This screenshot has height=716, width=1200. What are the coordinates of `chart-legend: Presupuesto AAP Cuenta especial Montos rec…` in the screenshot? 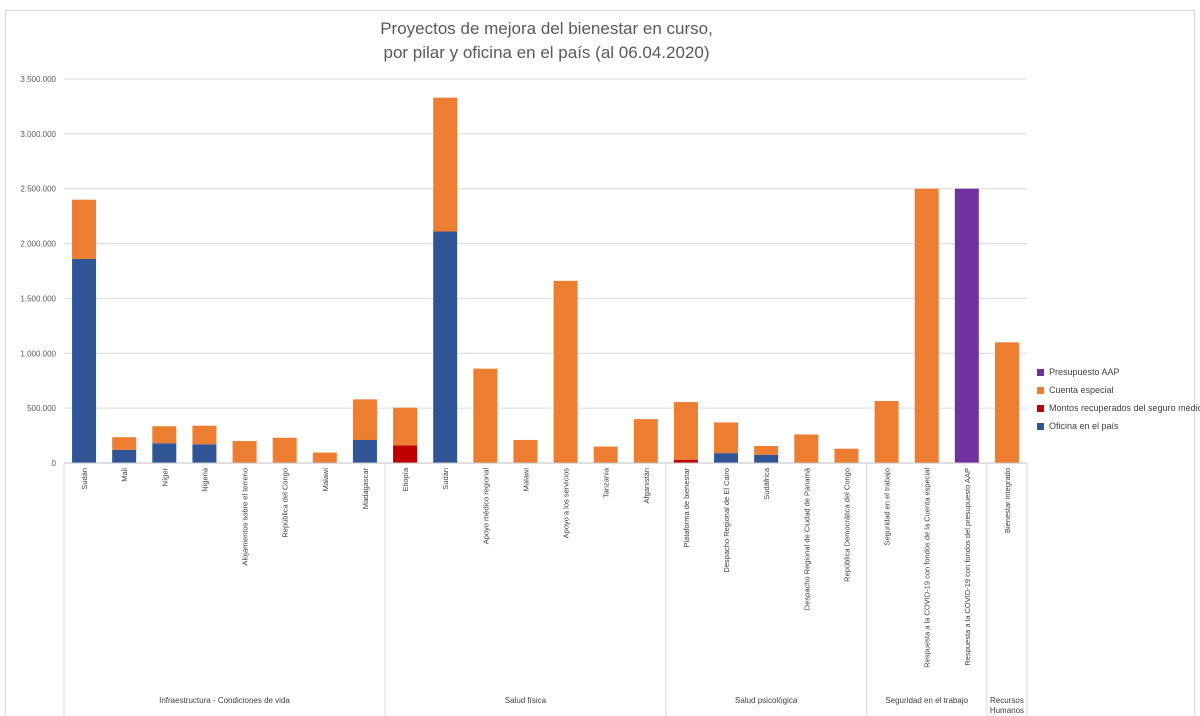 It's located at (1118, 399).